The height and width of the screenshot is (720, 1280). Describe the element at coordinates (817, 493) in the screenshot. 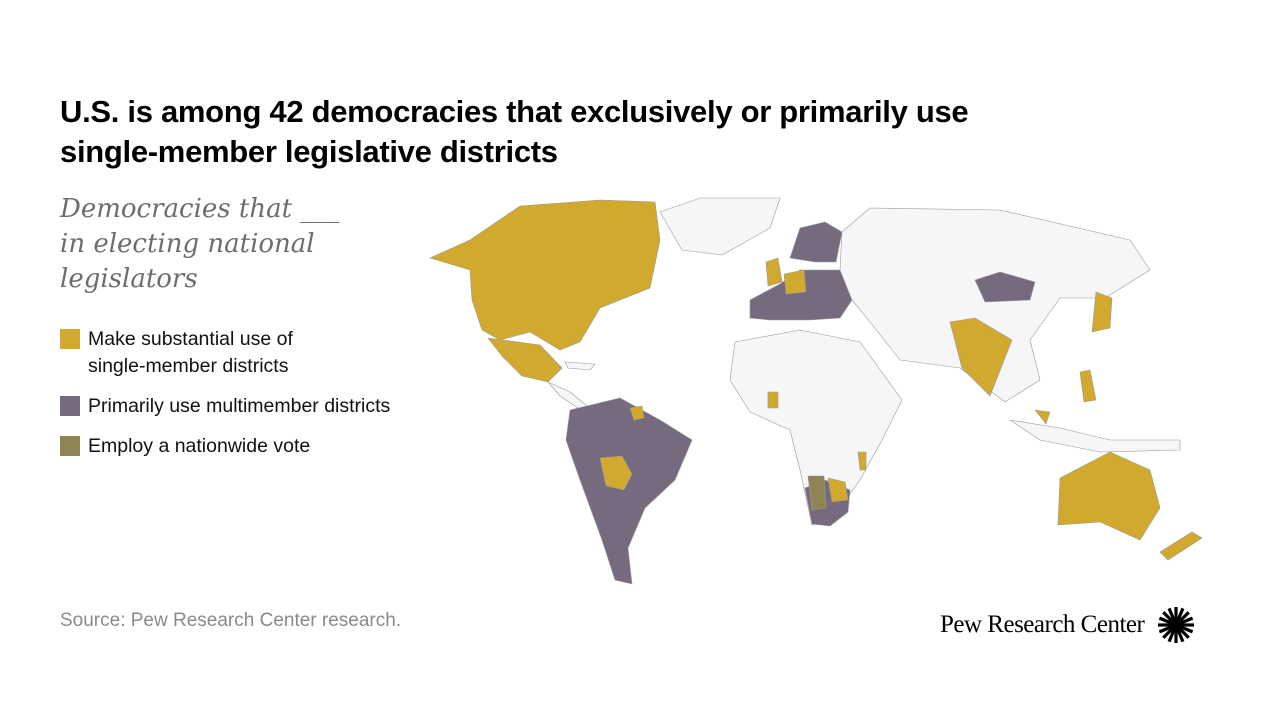

I see `namibia` at that location.